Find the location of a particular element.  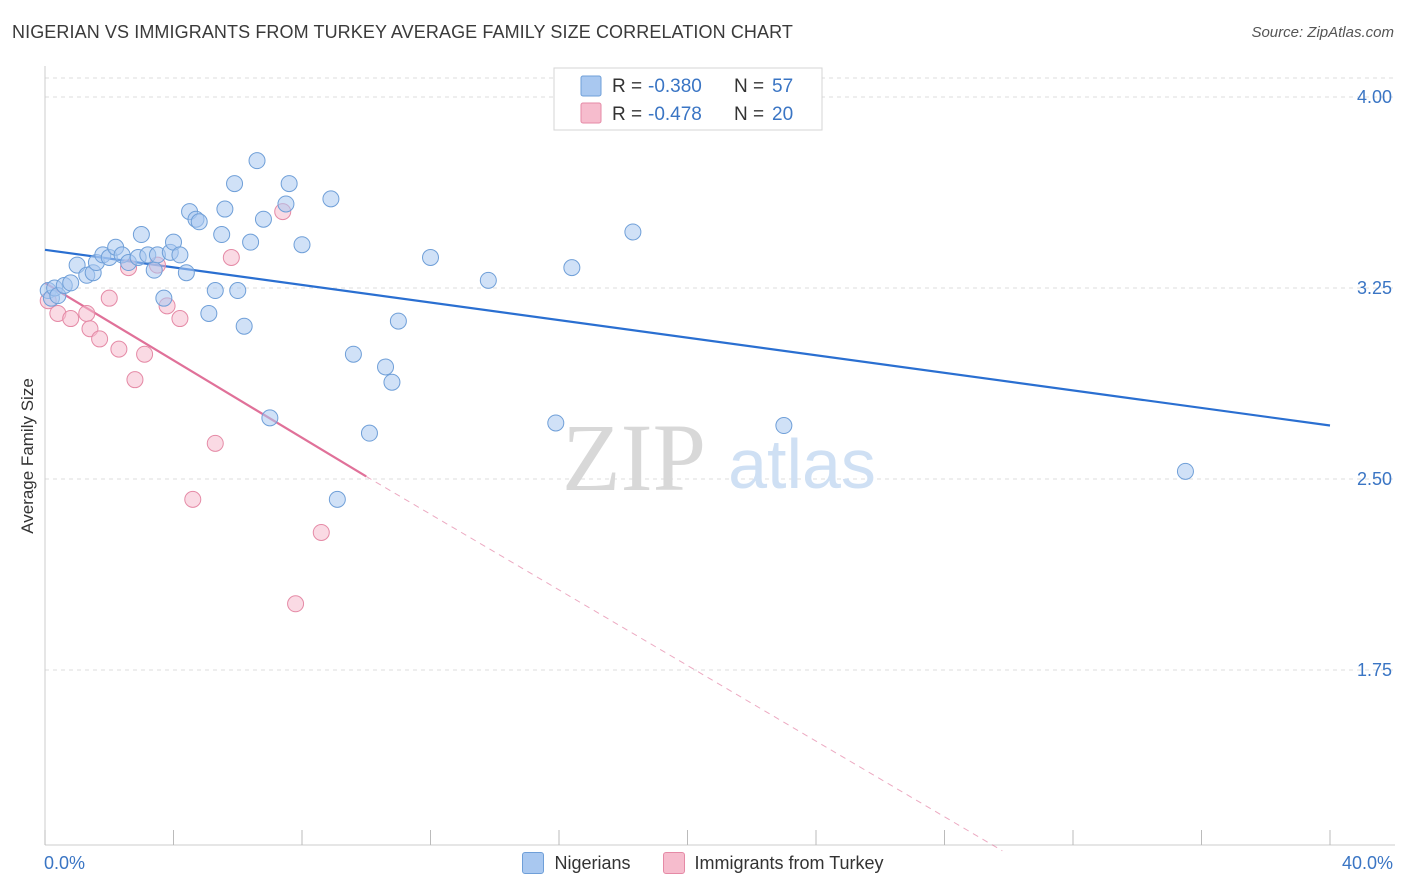

y-tick-label: 3.25 is located at coordinates (1374, 288).